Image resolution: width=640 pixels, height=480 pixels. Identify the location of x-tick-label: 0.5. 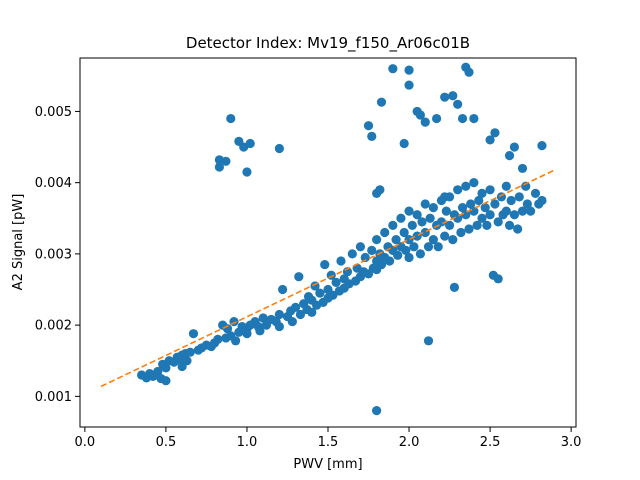
(166, 442).